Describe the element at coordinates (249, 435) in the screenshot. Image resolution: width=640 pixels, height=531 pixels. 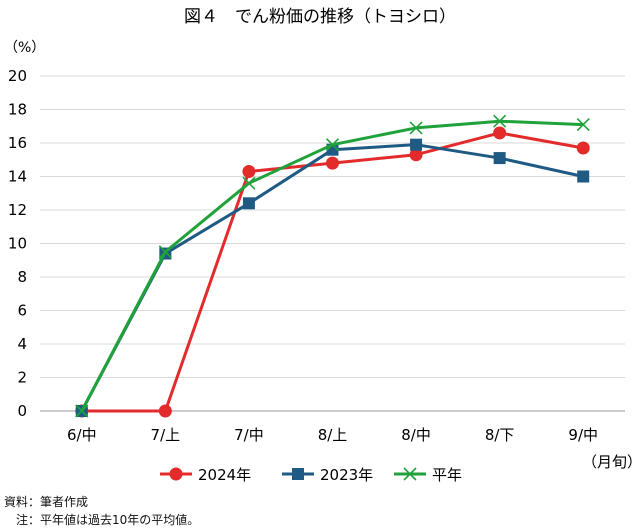
I see `x-tick-label: 7/中` at that location.